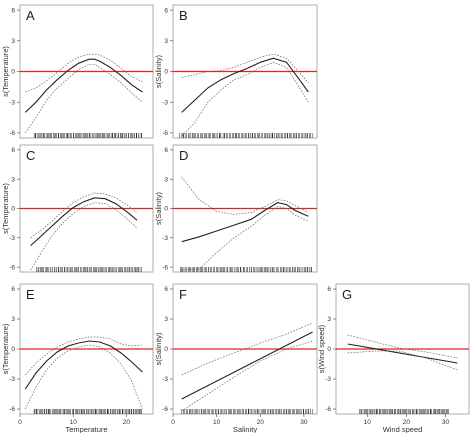  Describe the element at coordinates (347, 294) in the screenshot. I see `panel-letter: G` at that location.